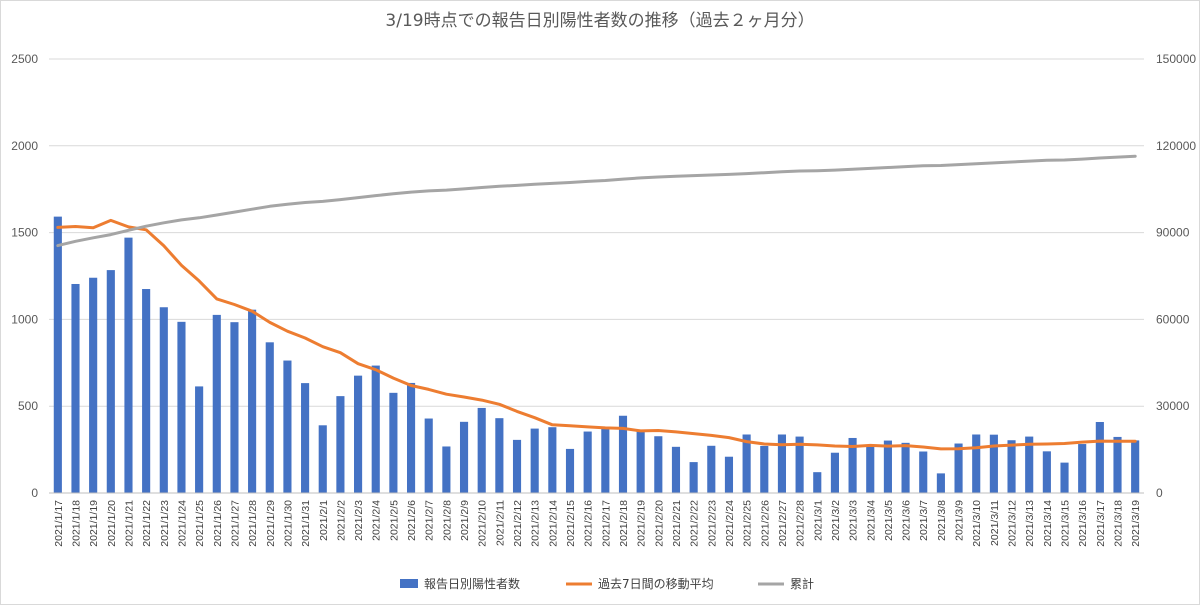 This screenshot has width=1200, height=605. Describe the element at coordinates (553, 523) in the screenshot. I see `x-tick-label: 2021/2/14` at that location.